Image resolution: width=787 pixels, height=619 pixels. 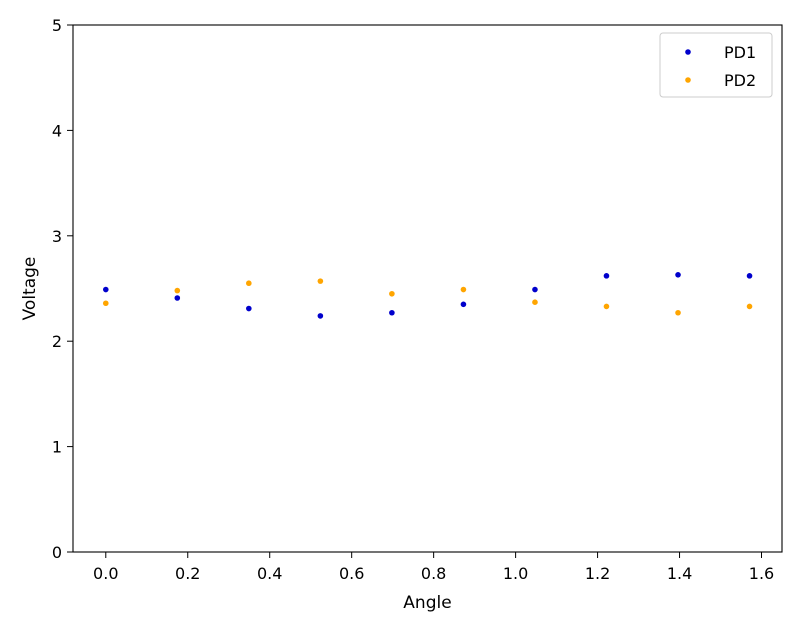 I want to click on x-tick-label: 1.0, so click(x=515, y=573).